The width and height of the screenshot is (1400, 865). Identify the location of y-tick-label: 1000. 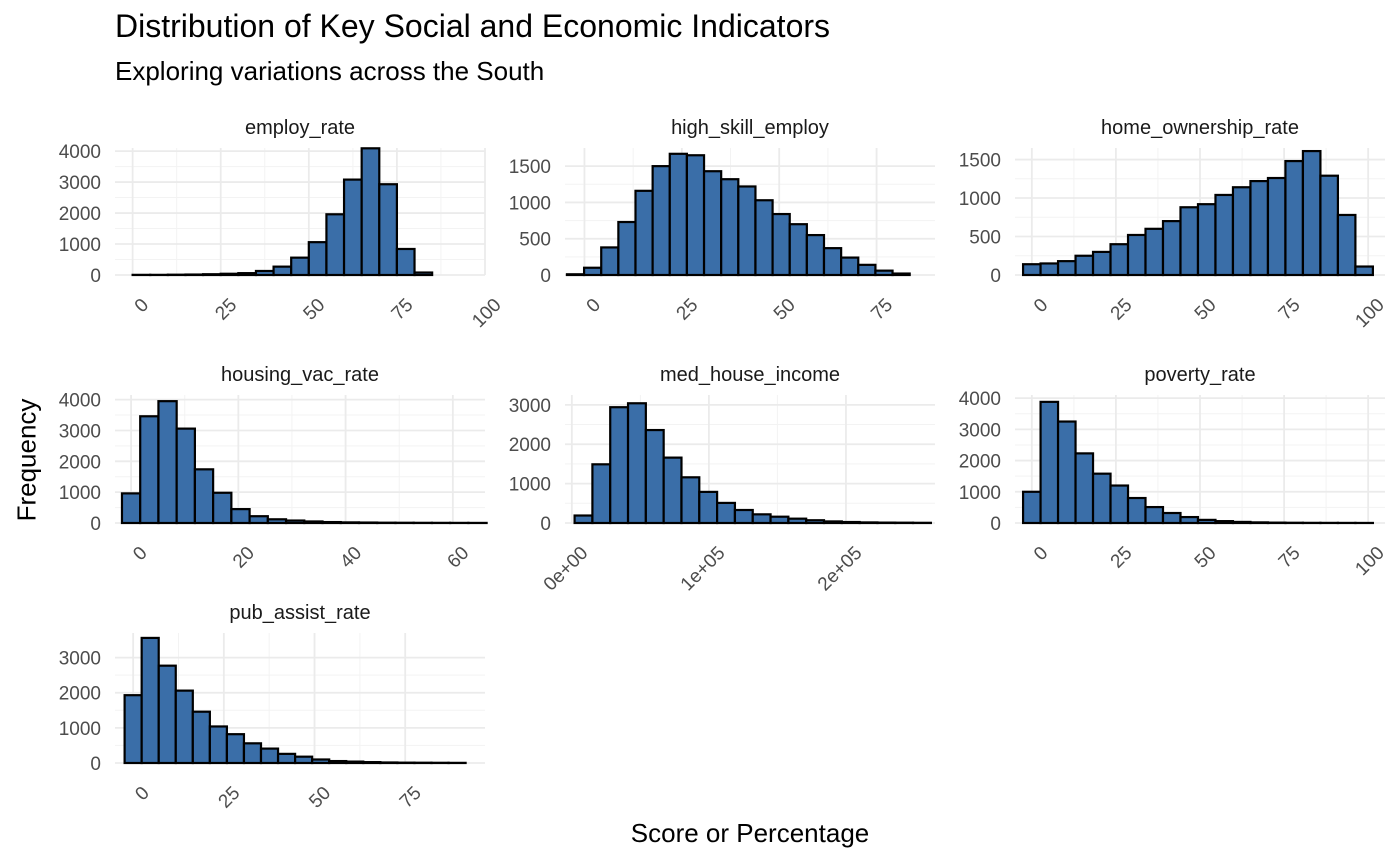
(80, 245).